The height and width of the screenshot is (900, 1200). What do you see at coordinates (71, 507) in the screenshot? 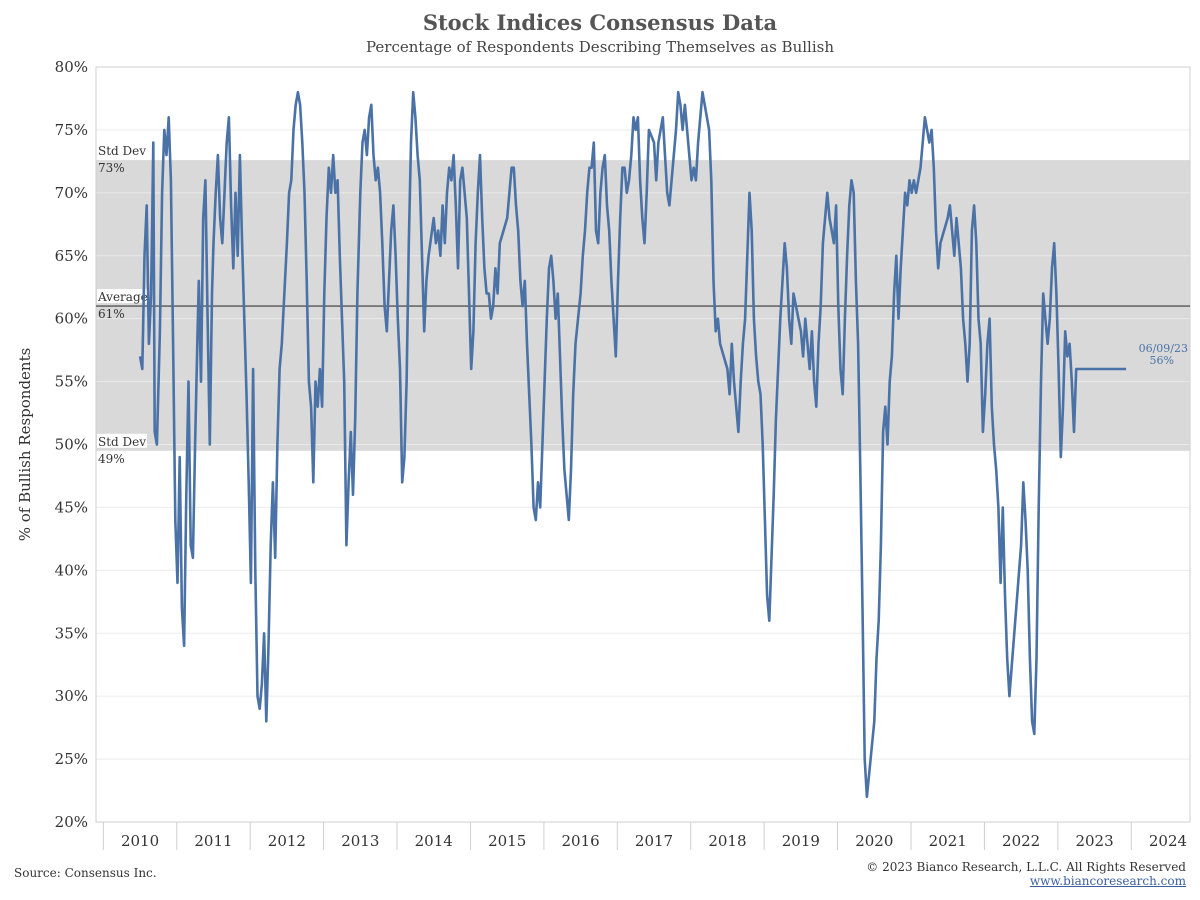
I see `y-tick-label: 45%` at bounding box center [71, 507].